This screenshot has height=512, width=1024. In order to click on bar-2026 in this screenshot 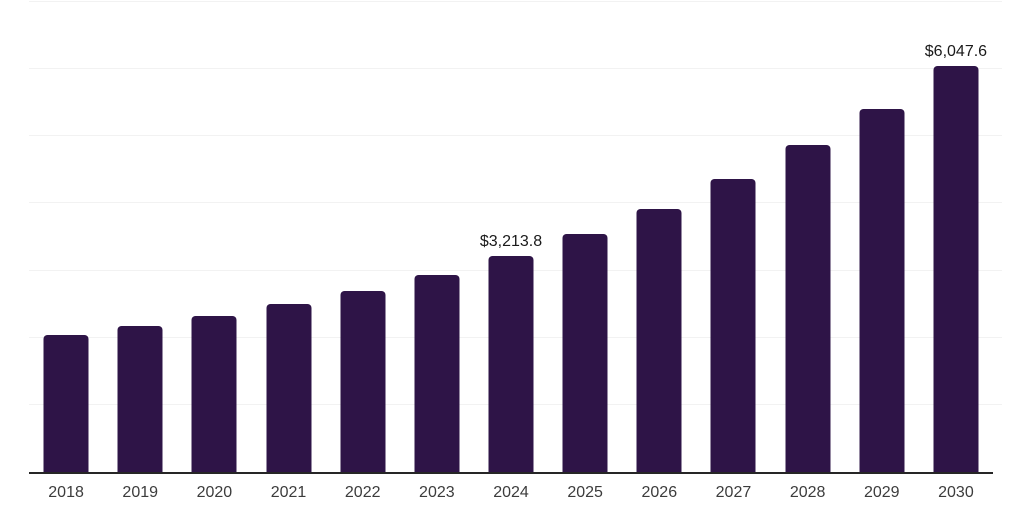, I will do `click(659, 340)`.